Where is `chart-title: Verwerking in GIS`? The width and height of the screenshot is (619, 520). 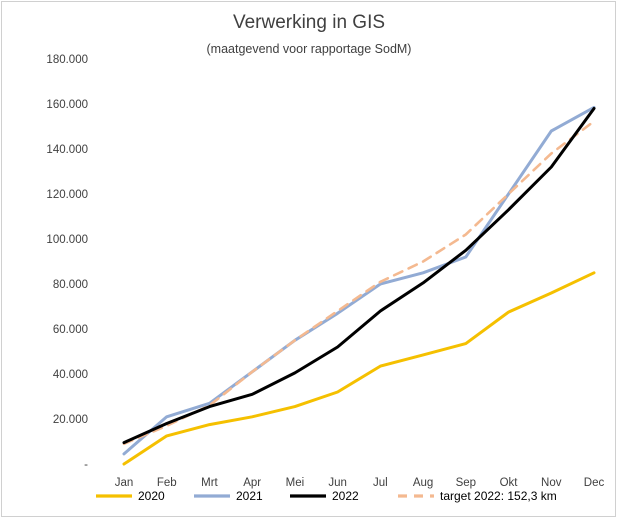
chart-title: Verwerking in GIS is located at coordinates (309, 22).